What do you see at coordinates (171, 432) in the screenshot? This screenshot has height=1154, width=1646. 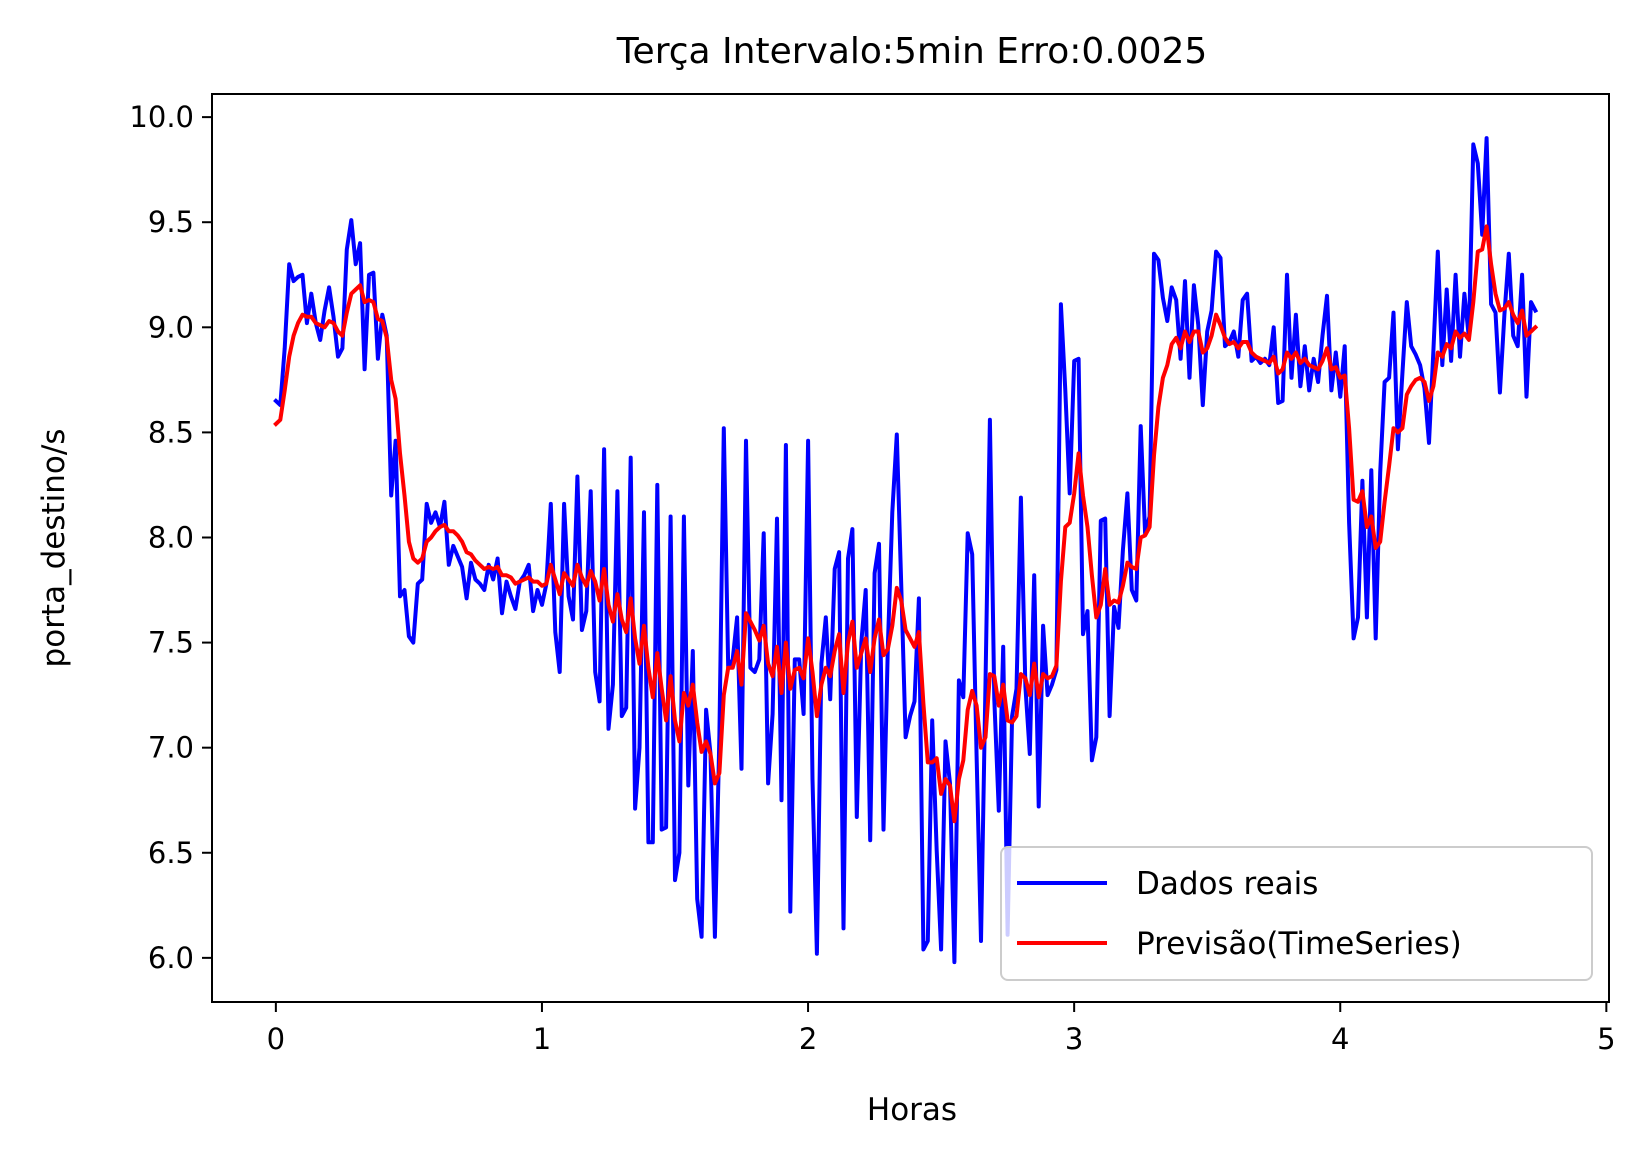 I see `y-tick-label: 8.5` at bounding box center [171, 432].